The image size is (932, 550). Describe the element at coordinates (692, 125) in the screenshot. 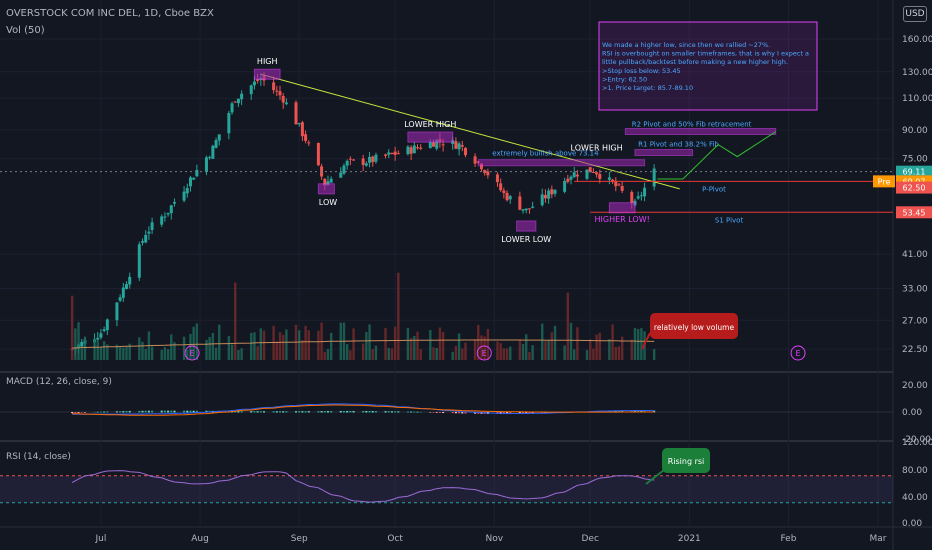

I see `r2-label: R2 Pivot and 50% Fib retracement` at that location.